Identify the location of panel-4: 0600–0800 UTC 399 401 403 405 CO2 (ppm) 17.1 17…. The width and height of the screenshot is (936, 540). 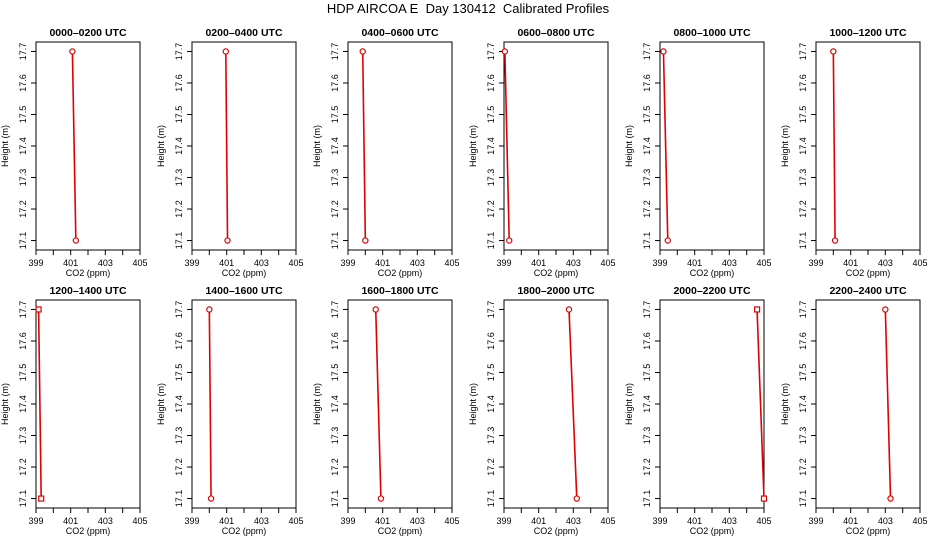
(542, 152).